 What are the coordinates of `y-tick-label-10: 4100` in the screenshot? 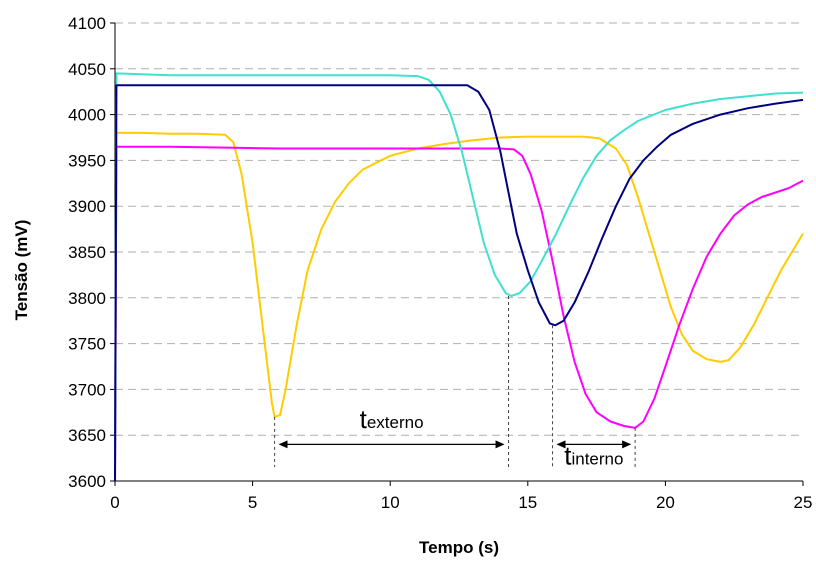 It's located at (87, 23).